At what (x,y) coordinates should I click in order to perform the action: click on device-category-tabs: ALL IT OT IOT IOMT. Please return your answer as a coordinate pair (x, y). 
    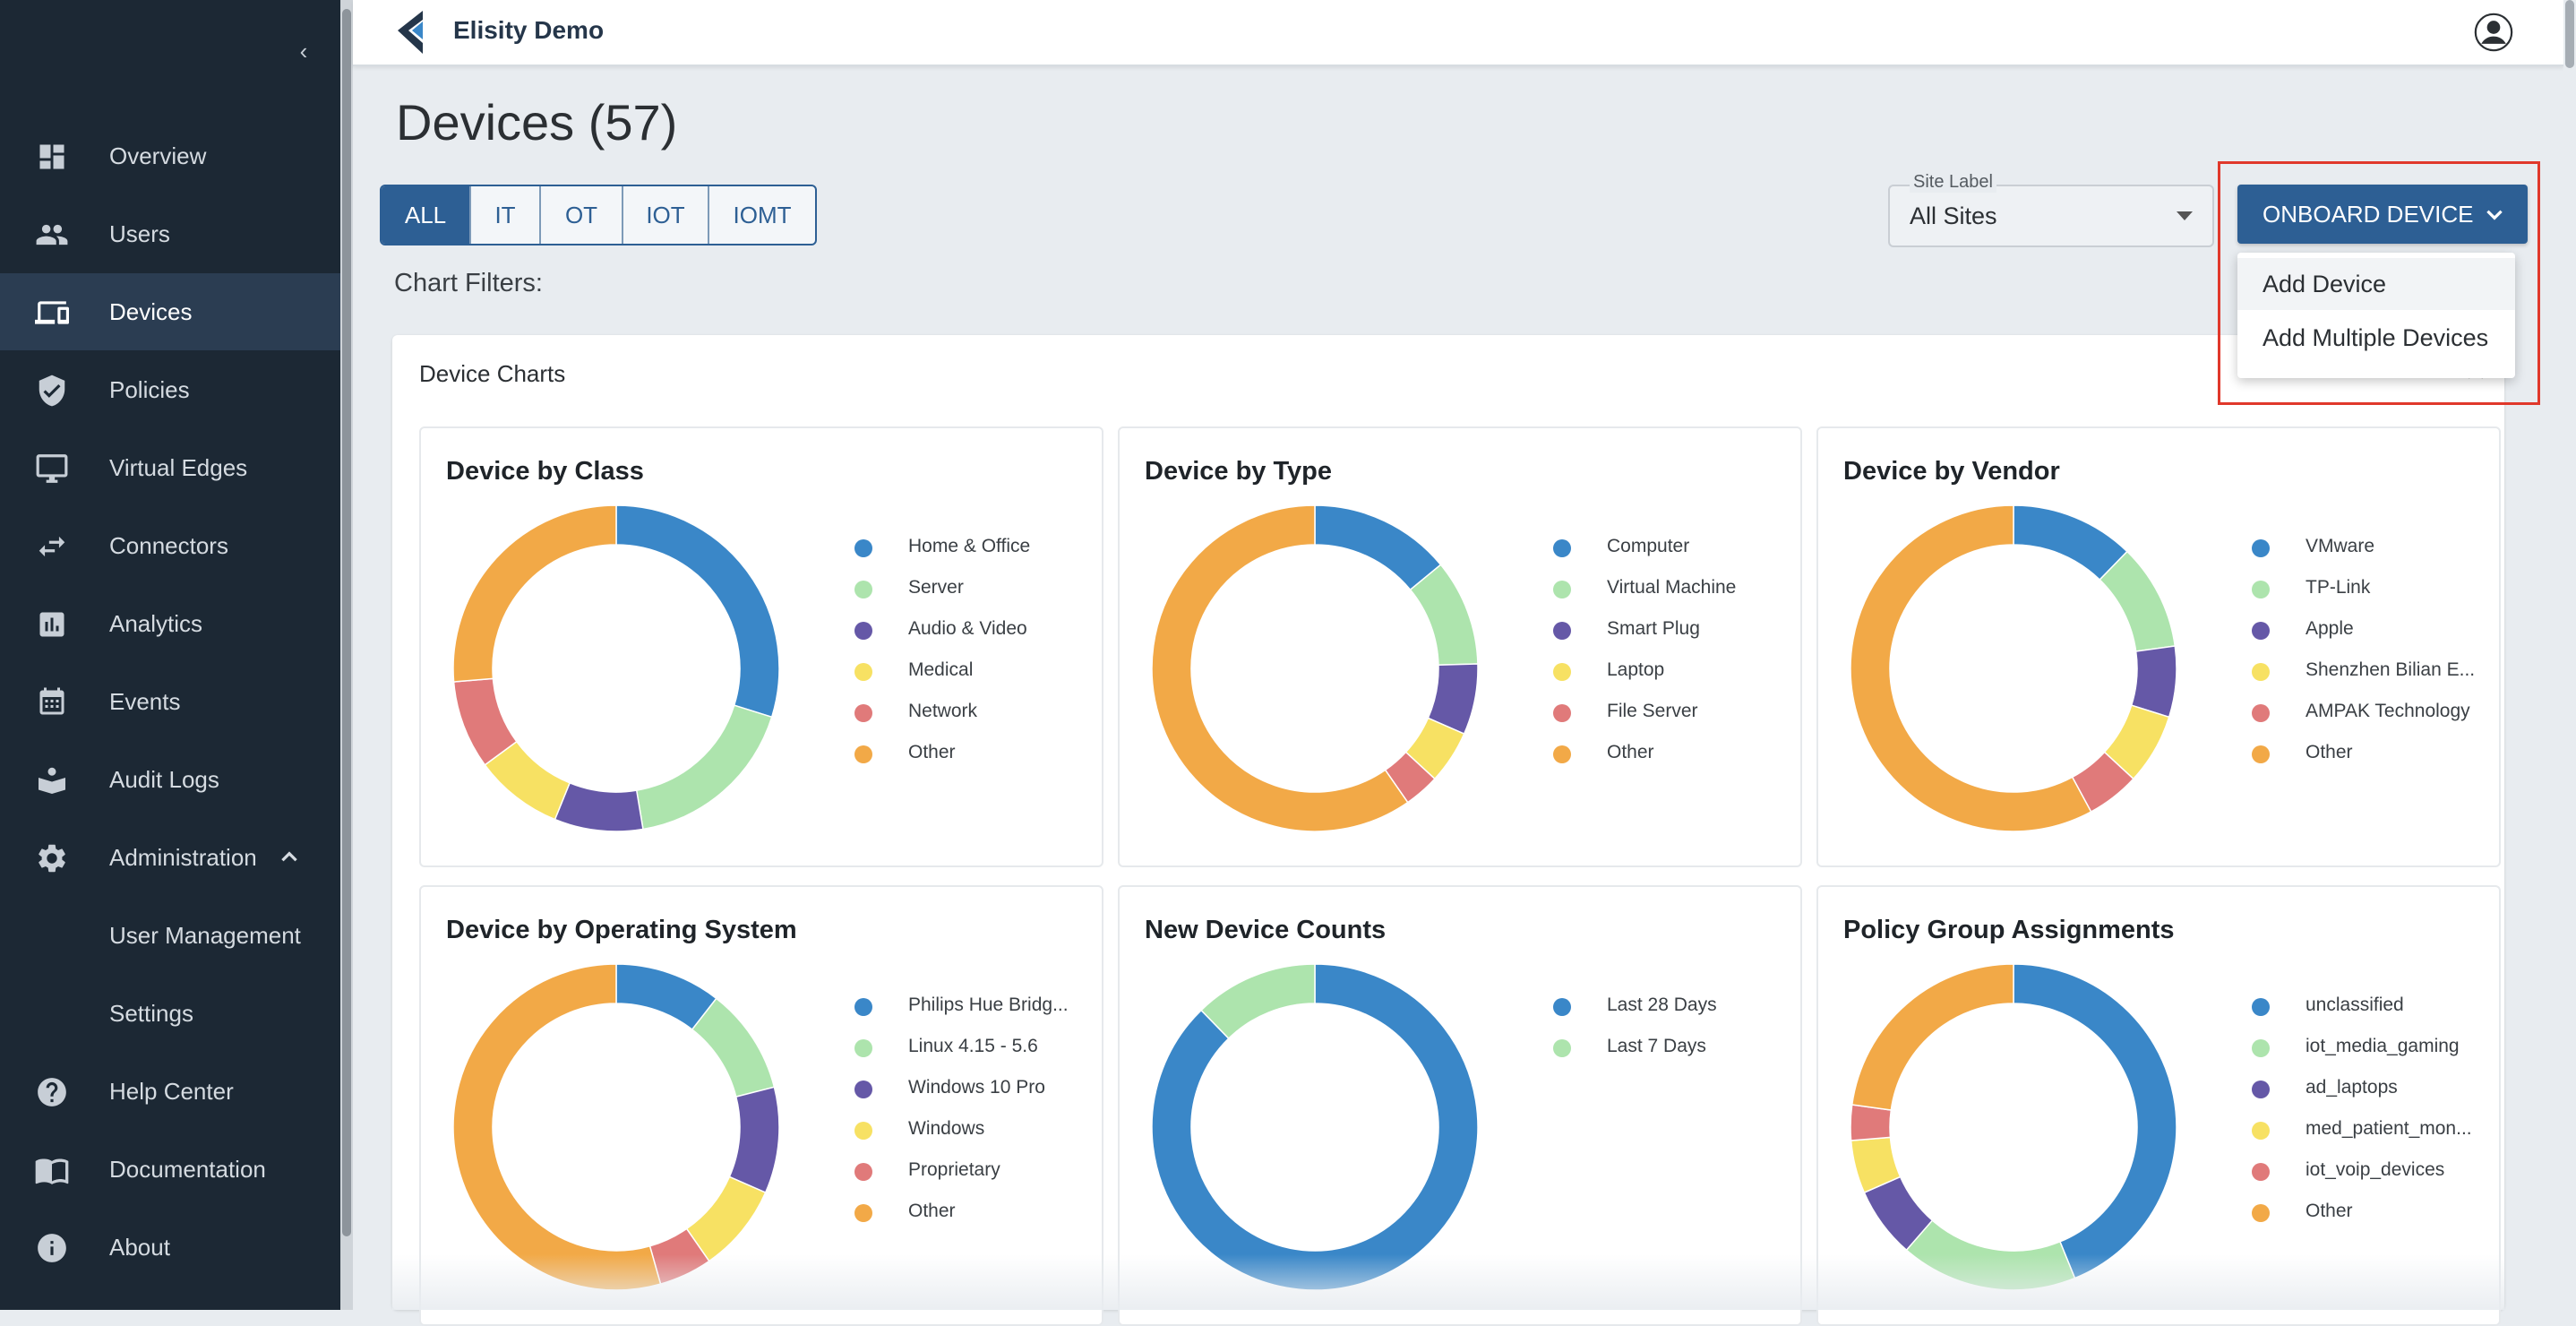
    Looking at the image, I should click on (598, 215).